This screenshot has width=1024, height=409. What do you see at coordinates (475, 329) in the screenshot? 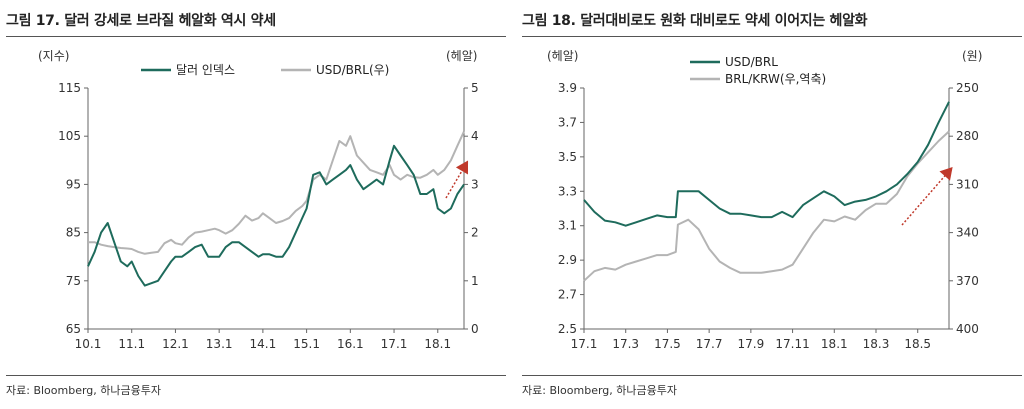
I see `right-tick-label: 0` at bounding box center [475, 329].